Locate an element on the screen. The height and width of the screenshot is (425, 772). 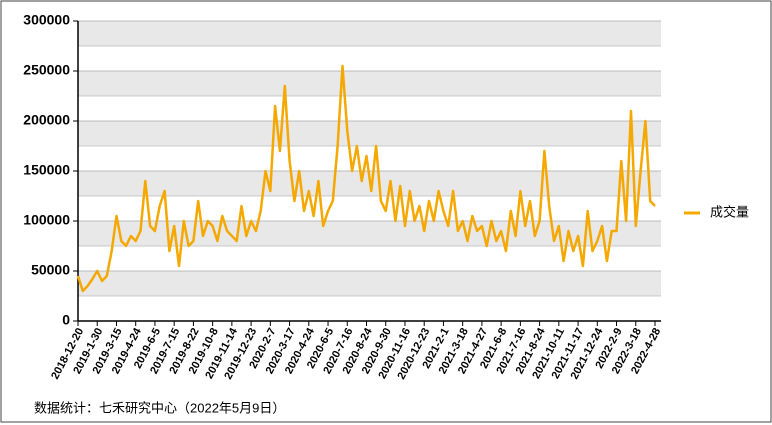
y-tick-label: 0 is located at coordinates (66, 320).